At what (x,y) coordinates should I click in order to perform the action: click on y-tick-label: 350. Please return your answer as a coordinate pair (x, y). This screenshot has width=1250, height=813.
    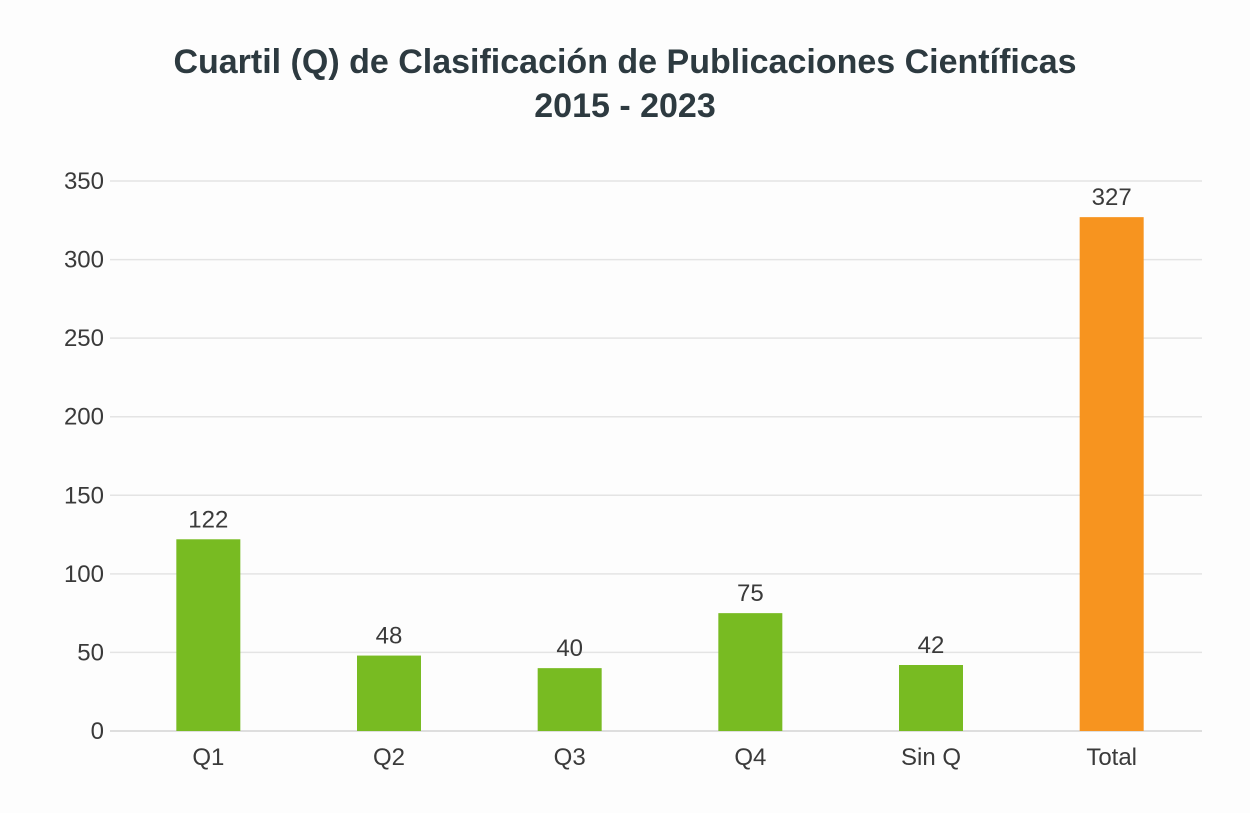
    Looking at the image, I should click on (84, 181).